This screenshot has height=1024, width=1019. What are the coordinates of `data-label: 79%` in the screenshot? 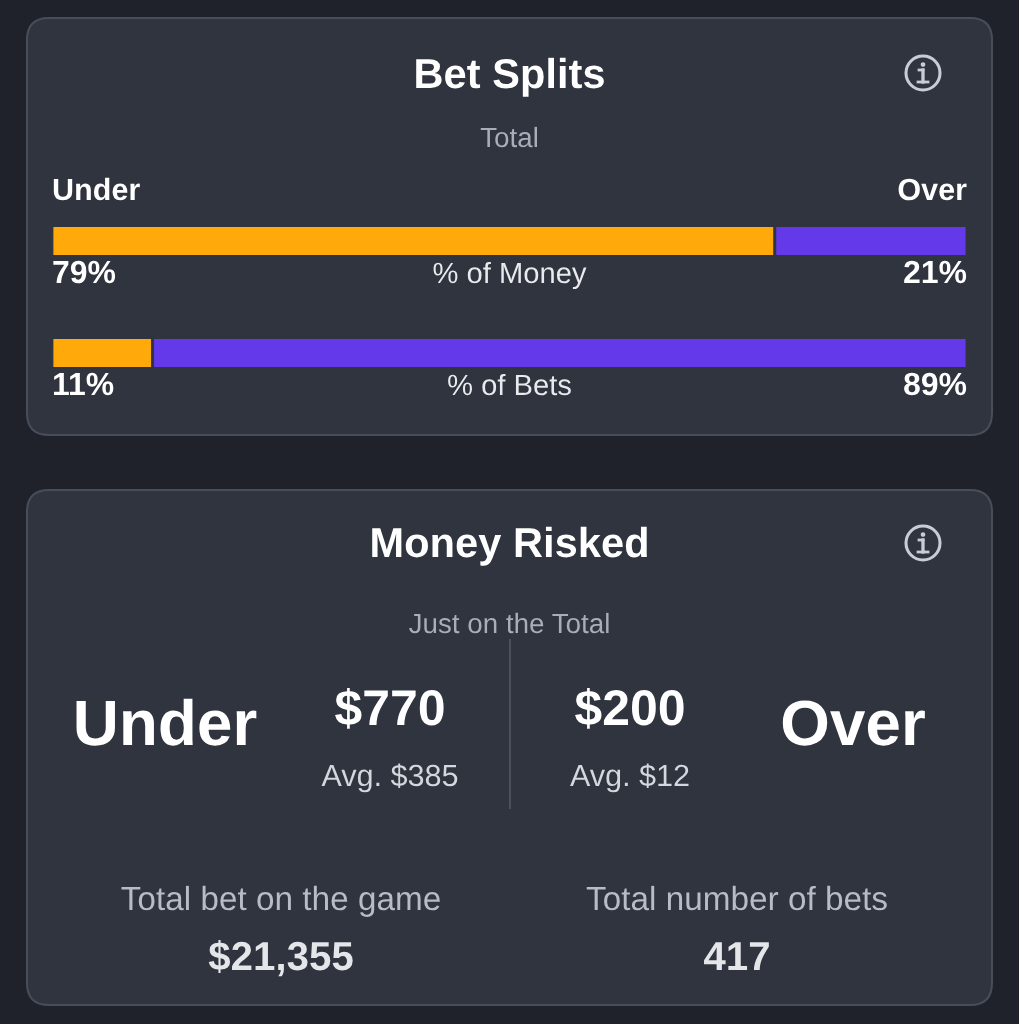 It's located at (84, 272).